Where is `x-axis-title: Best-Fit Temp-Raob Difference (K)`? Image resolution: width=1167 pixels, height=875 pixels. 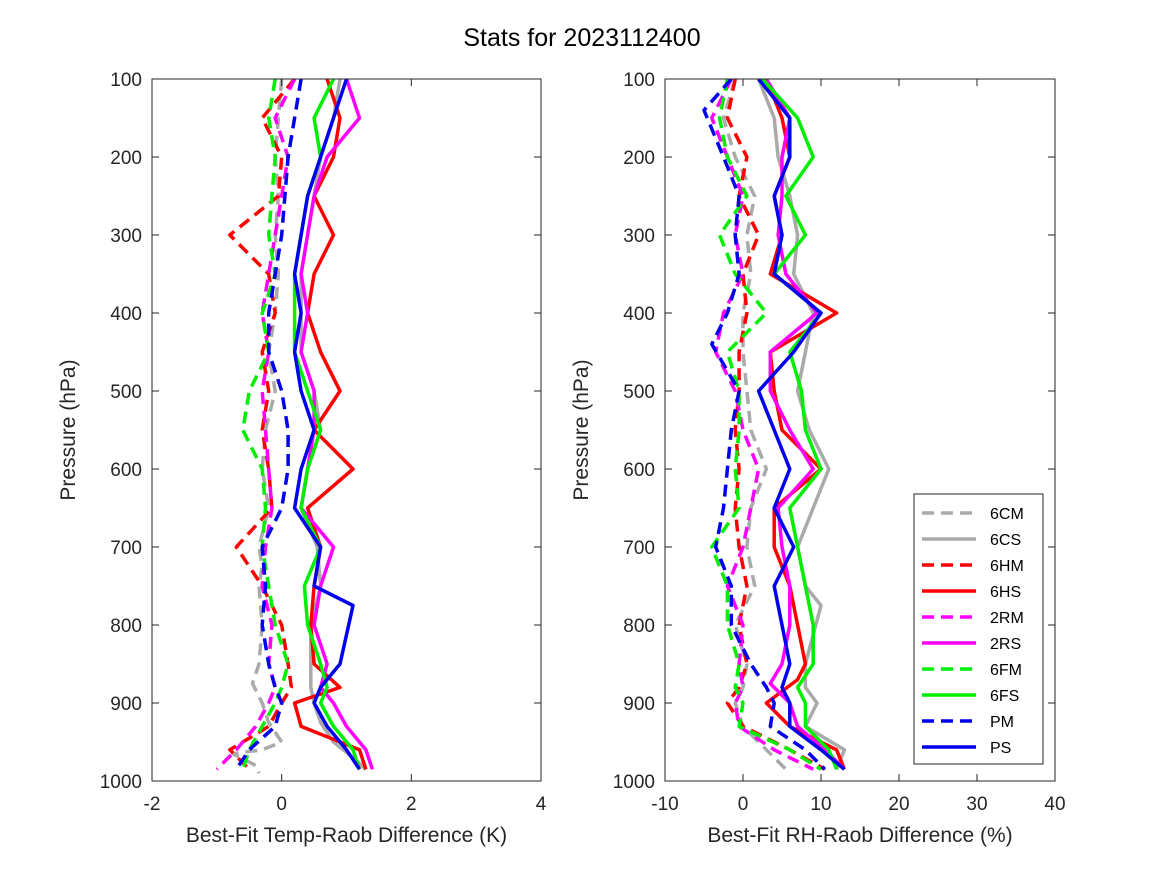 x-axis-title: Best-Fit Temp-Raob Difference (K) is located at coordinates (346, 835).